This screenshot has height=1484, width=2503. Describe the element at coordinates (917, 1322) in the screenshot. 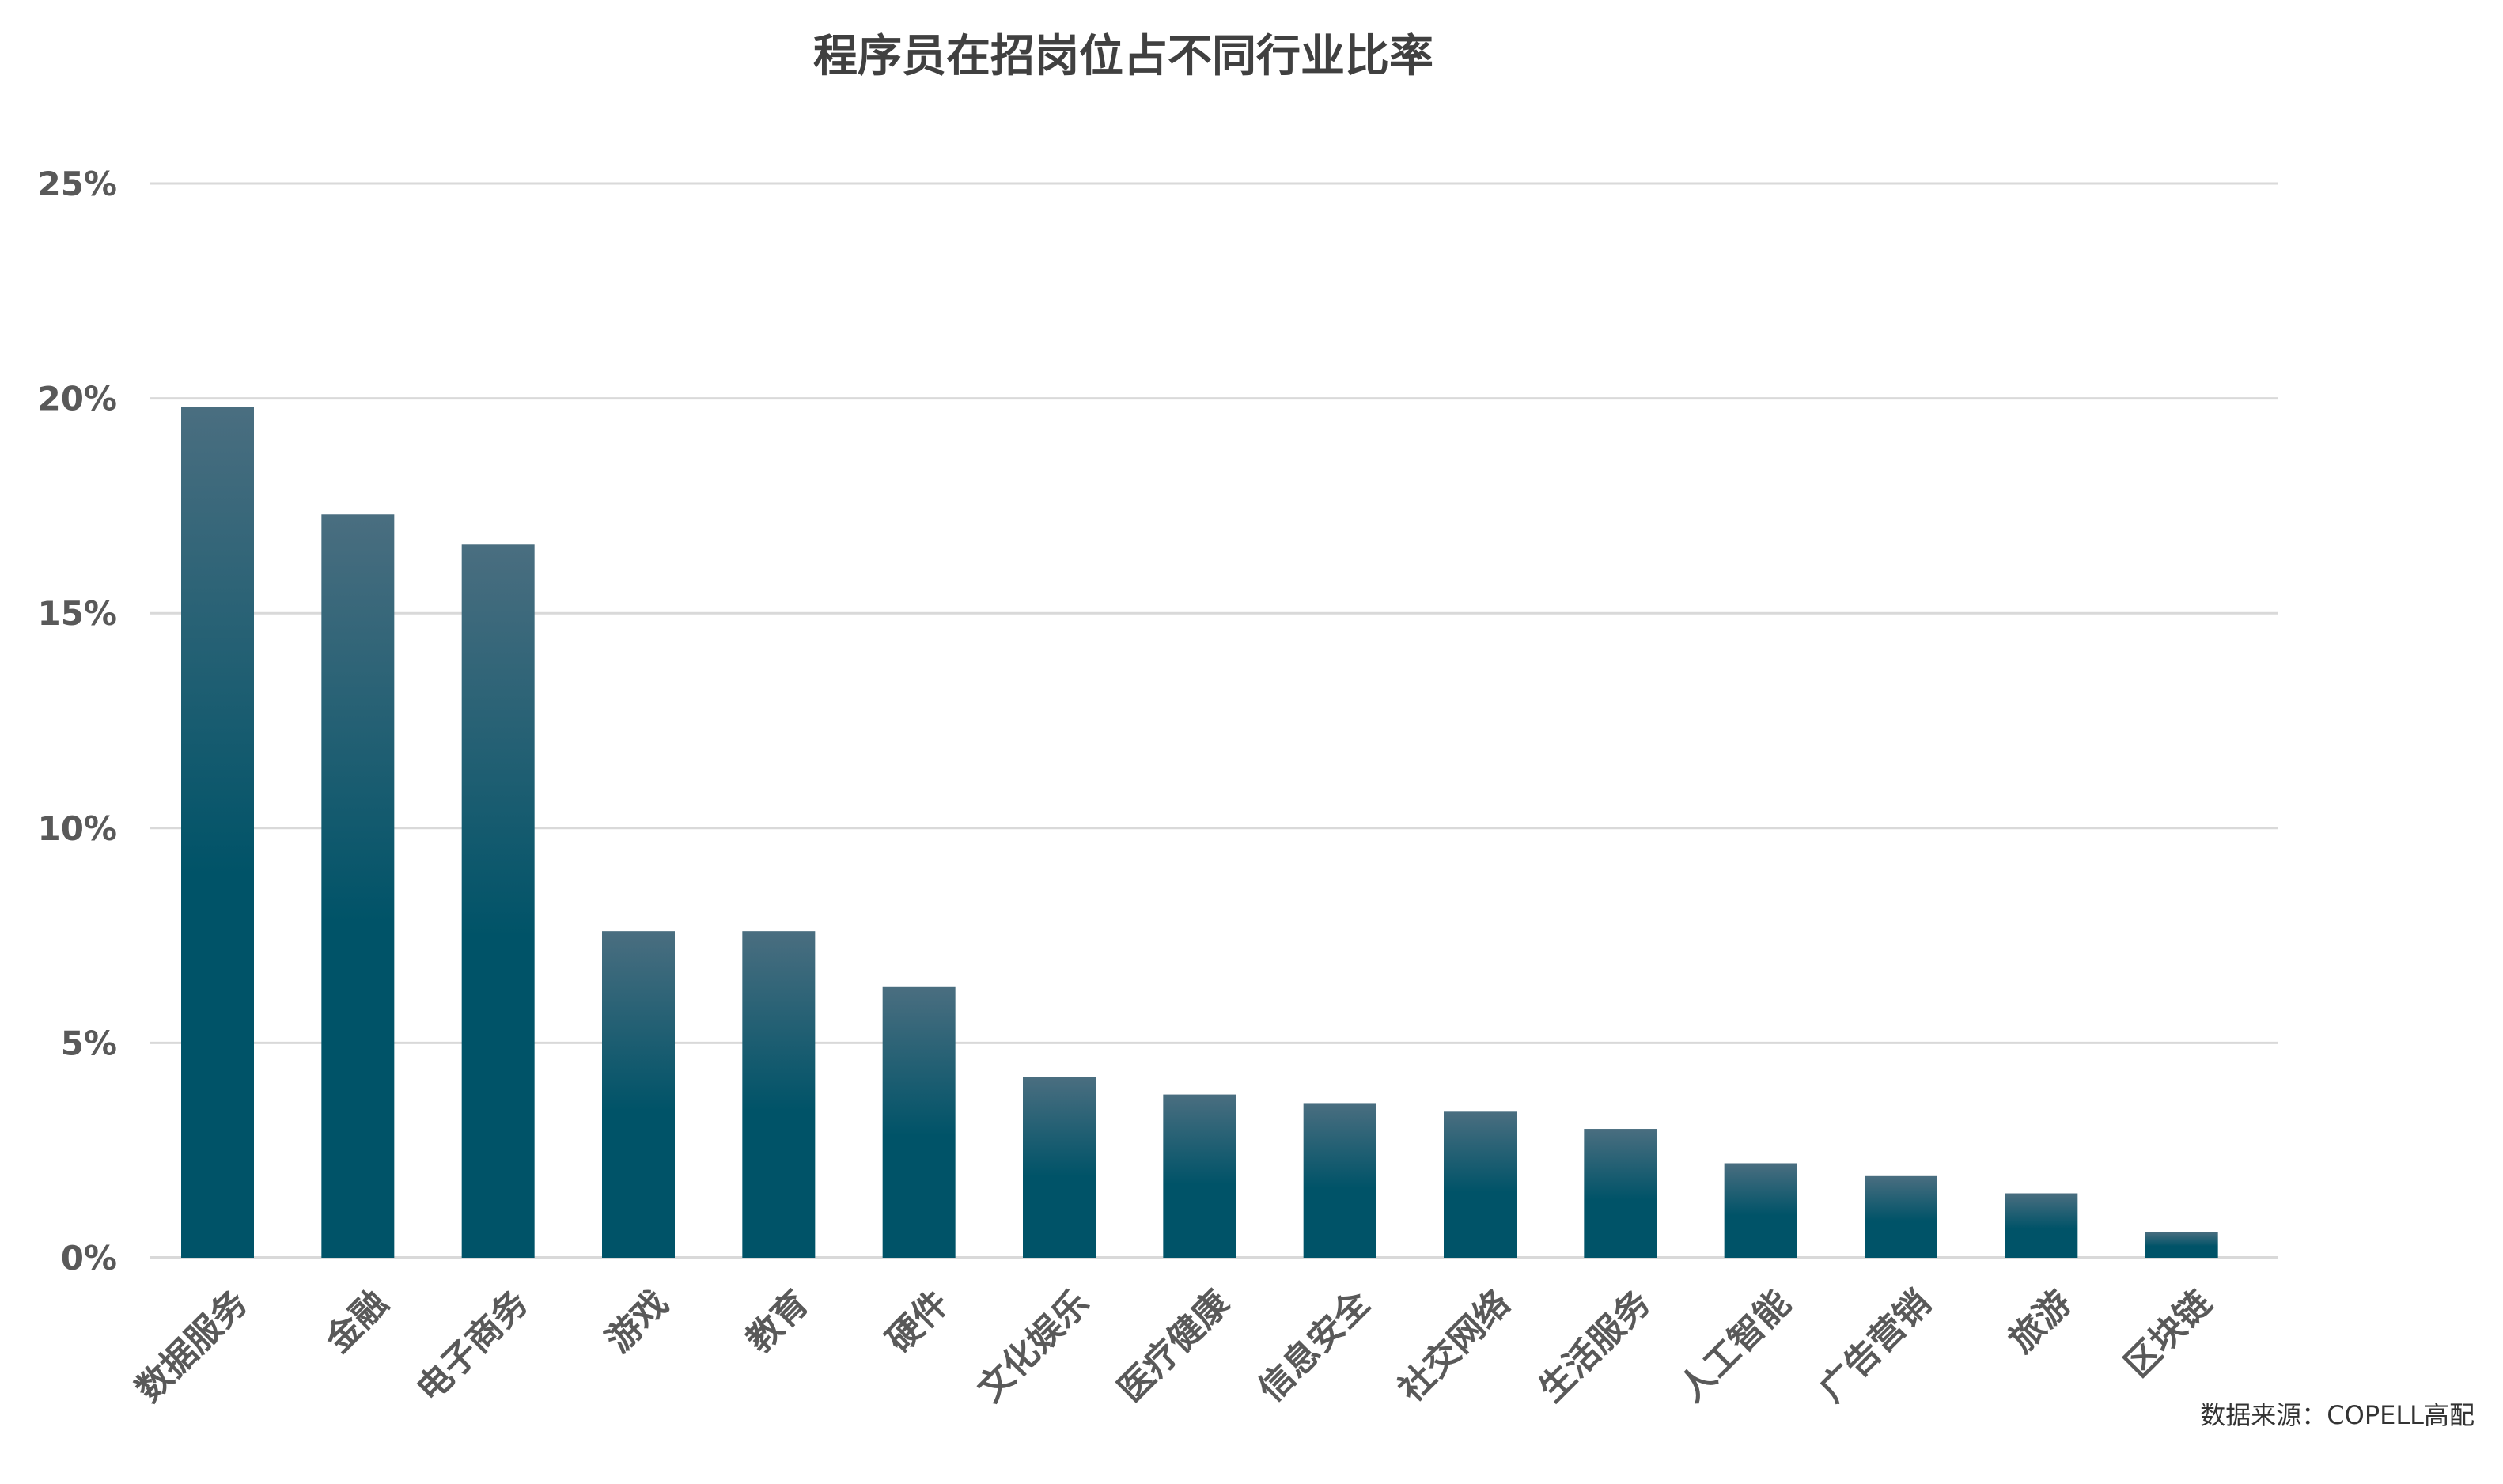

I see `x-tick-label: 硬件` at that location.